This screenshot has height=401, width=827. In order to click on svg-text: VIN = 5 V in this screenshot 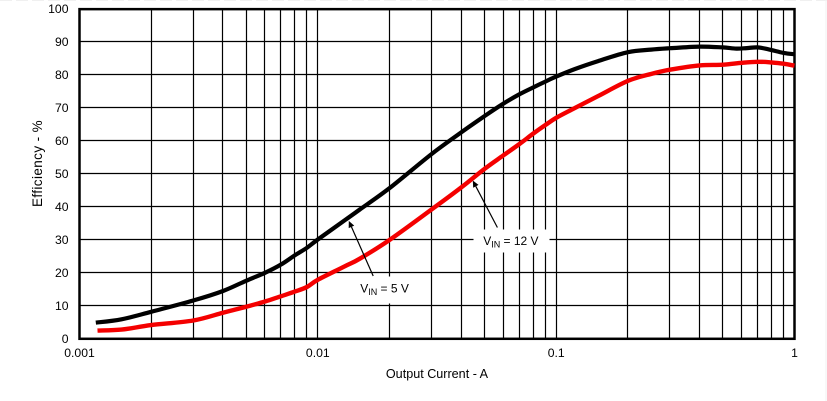, I will do `click(384, 290)`.